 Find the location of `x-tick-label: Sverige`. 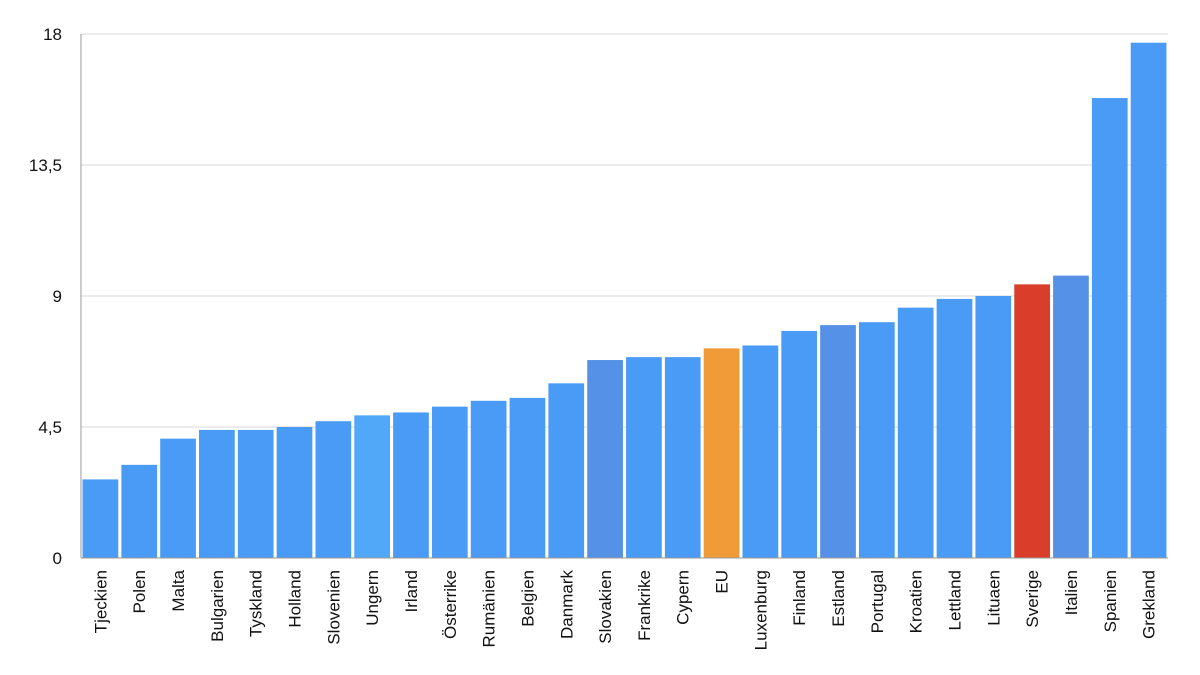

x-tick-label: Sverige is located at coordinates (1032, 599).